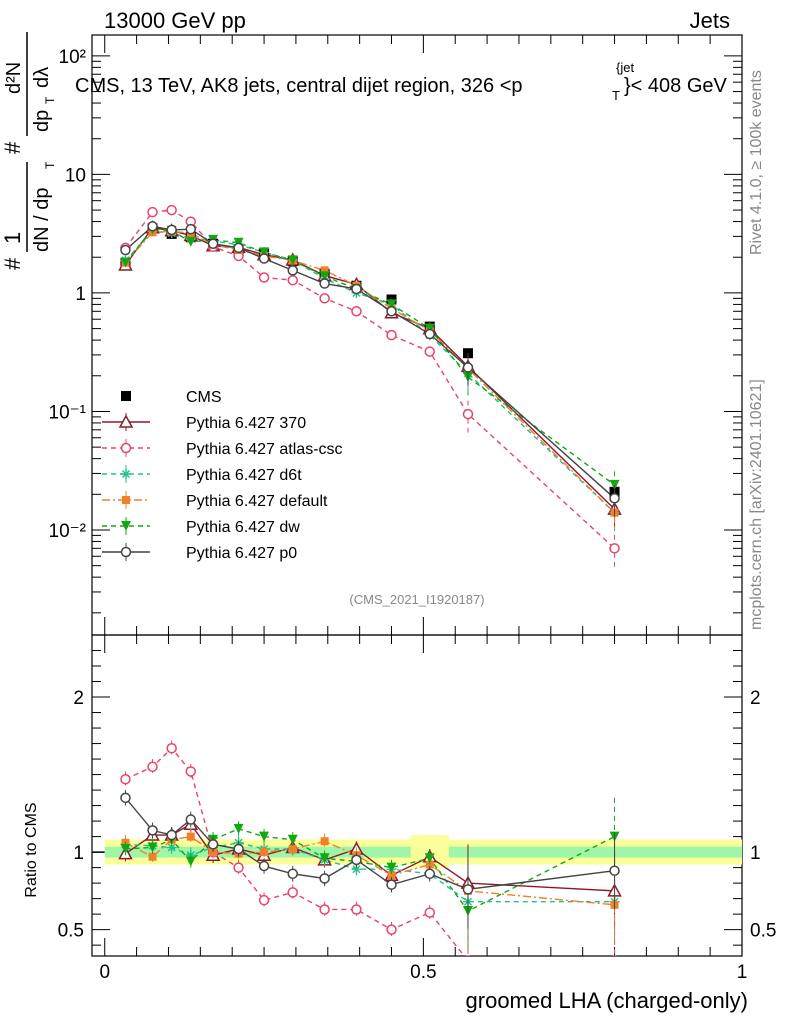 The width and height of the screenshot is (786, 1024). What do you see at coordinates (28, 151) in the screenshot?
I see `main-y-label: # 1 dN / dp T # dp T dλ d²N` at bounding box center [28, 151].